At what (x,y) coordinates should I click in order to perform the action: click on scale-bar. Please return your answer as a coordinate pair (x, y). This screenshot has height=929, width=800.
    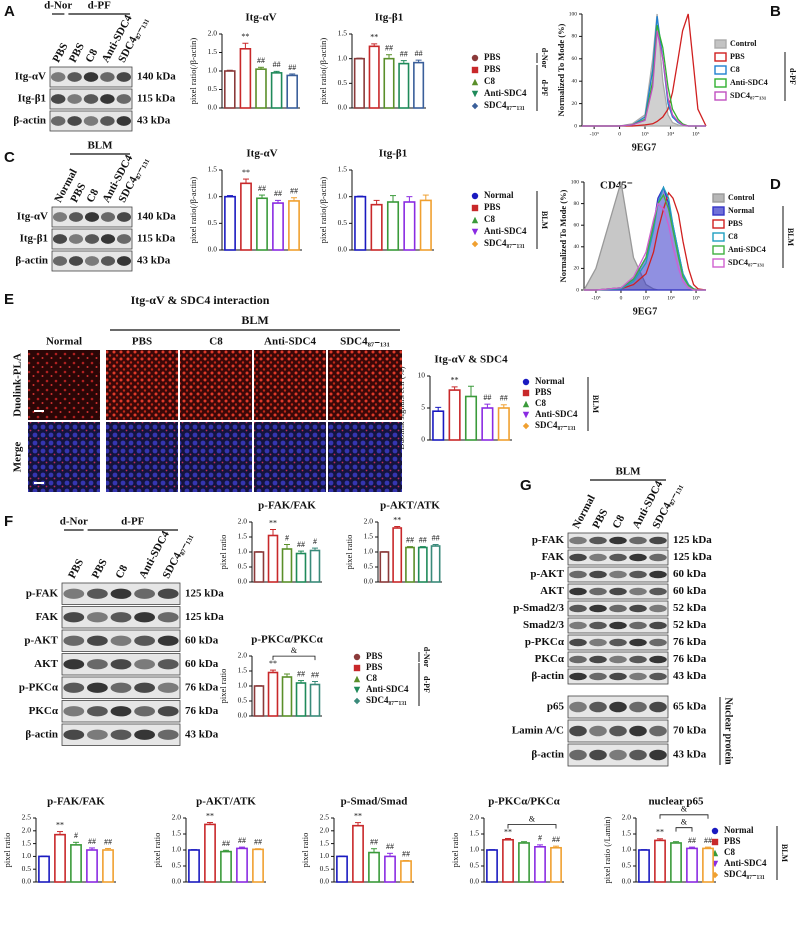
    Looking at the image, I should click on (39, 411).